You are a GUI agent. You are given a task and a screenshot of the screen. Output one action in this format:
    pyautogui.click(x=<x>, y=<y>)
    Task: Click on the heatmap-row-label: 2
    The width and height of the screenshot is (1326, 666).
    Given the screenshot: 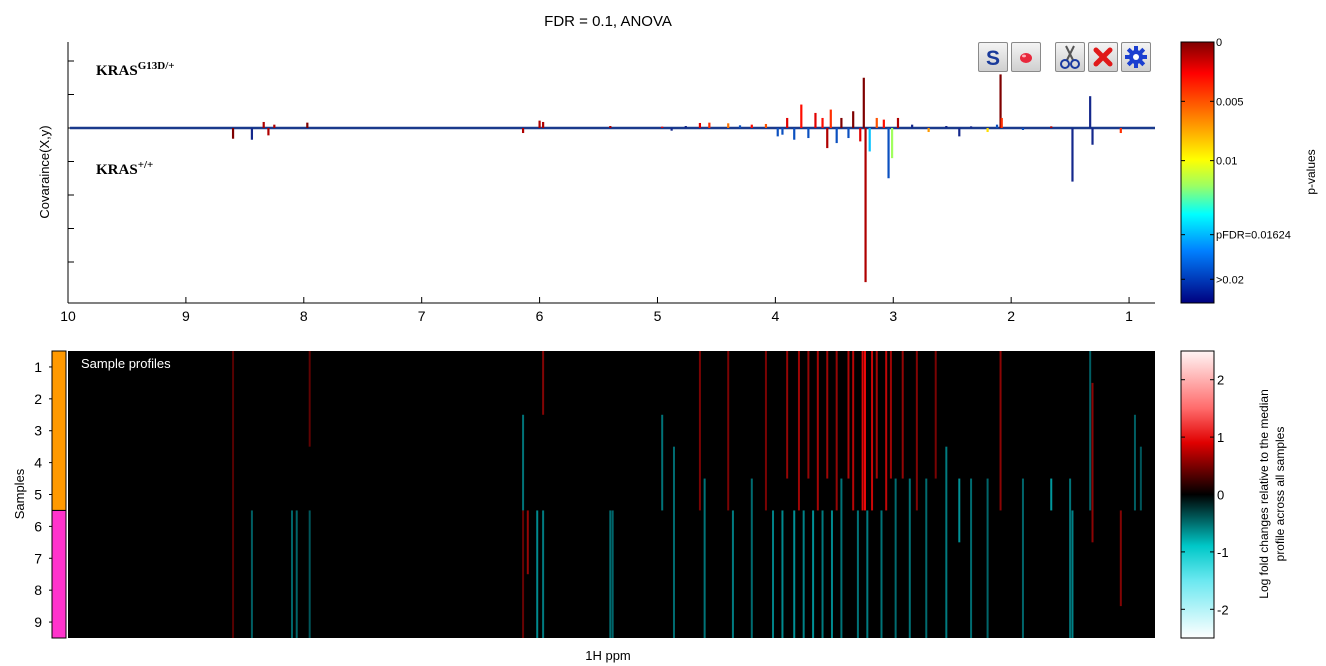 What is the action you would take?
    pyautogui.click(x=38, y=399)
    